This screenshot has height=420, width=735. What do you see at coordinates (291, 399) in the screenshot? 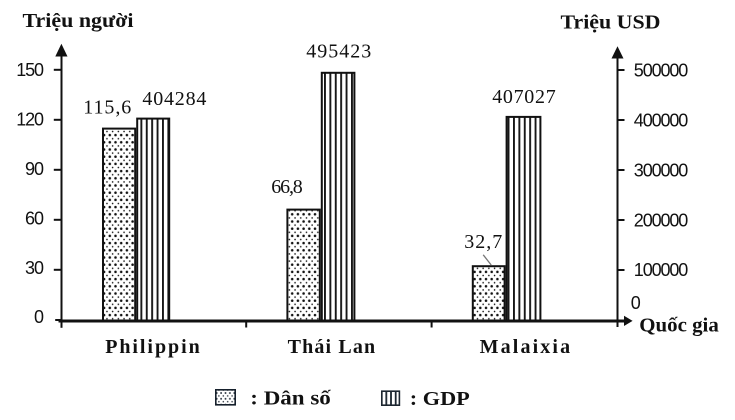
I see `svg-text:: Dân số: : Dân số` at bounding box center [291, 399].